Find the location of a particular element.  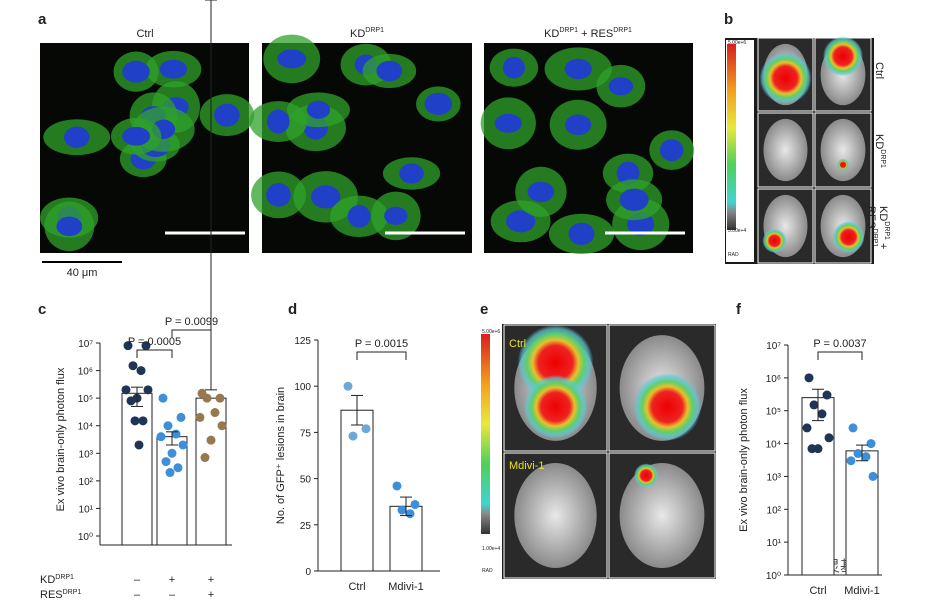

y-axis-label: No. of GFP⁺ lesions in brain is located at coordinates (281, 455).